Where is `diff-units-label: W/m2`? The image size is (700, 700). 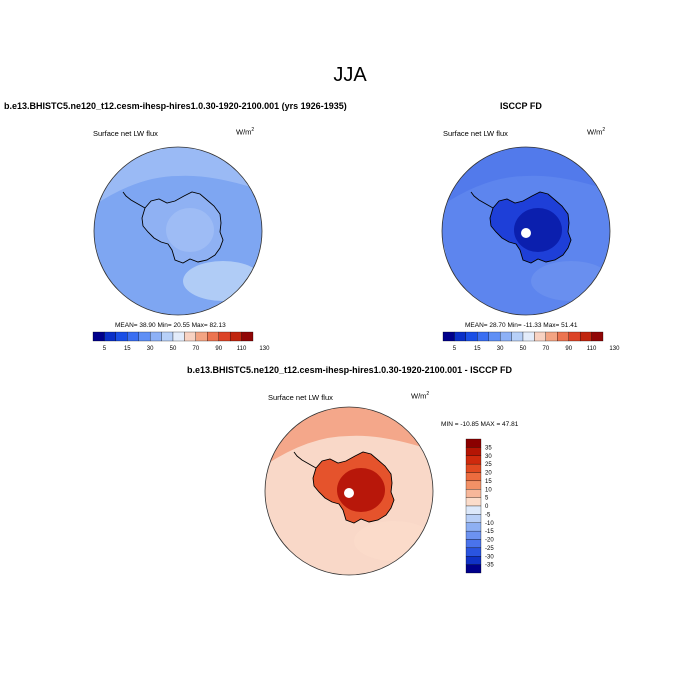
diff-units-label: W/m2 is located at coordinates (420, 396).